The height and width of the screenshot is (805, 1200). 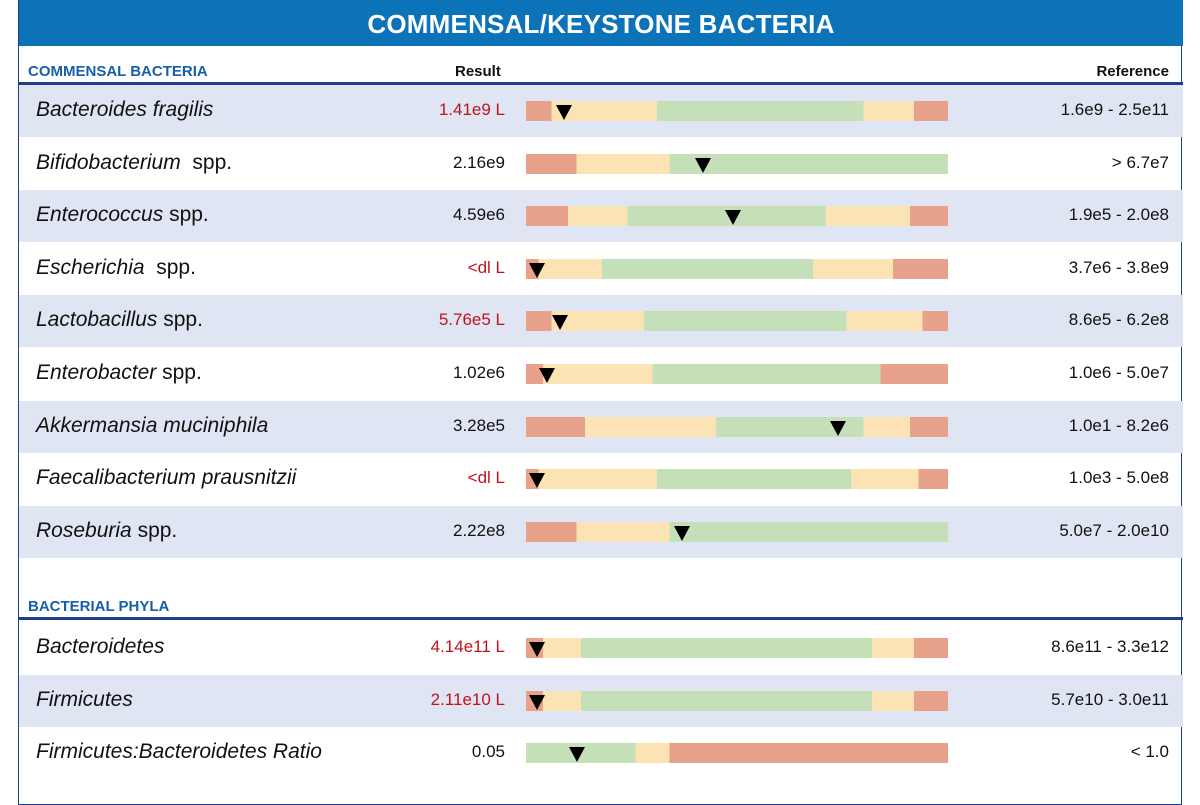 I want to click on table-row: Lactobacillus spp. 5.76e5 L 8.6e5 - 6.2e8, so click(x=601, y=321).